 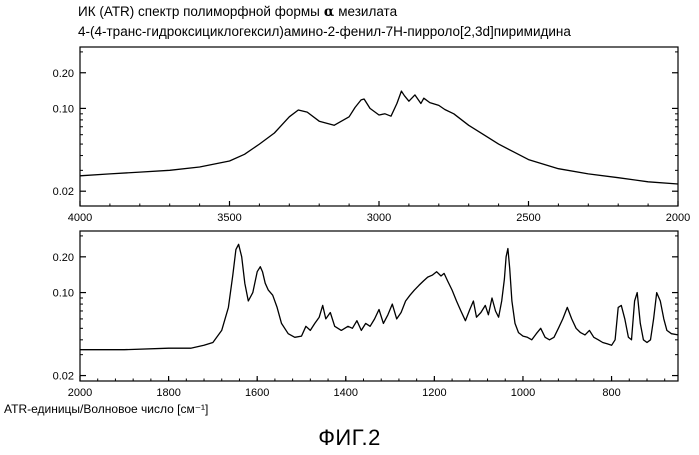 I want to click on lower-x-tick-label: 1800, so click(x=168, y=393).